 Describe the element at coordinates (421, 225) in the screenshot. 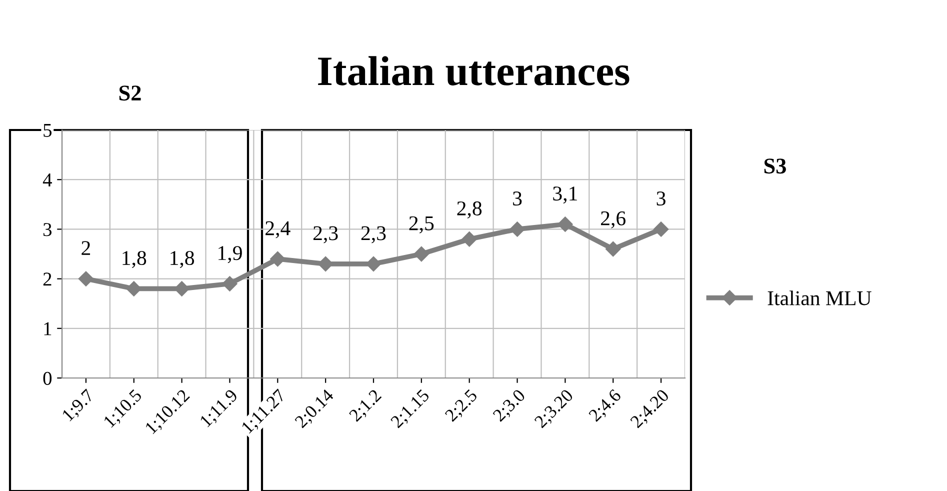

I see `data-label: 2,5` at that location.